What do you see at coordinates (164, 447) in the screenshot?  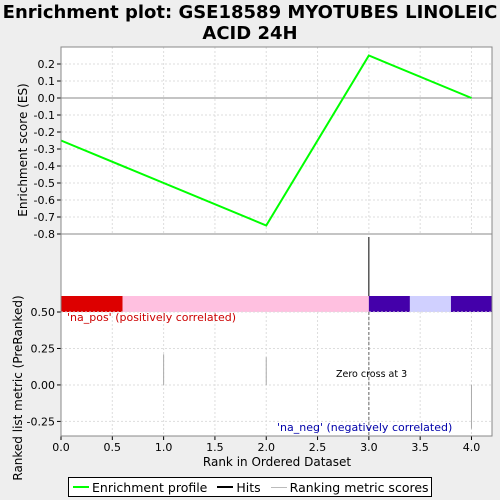 I see `x-tick-label: 1.0` at bounding box center [164, 447].